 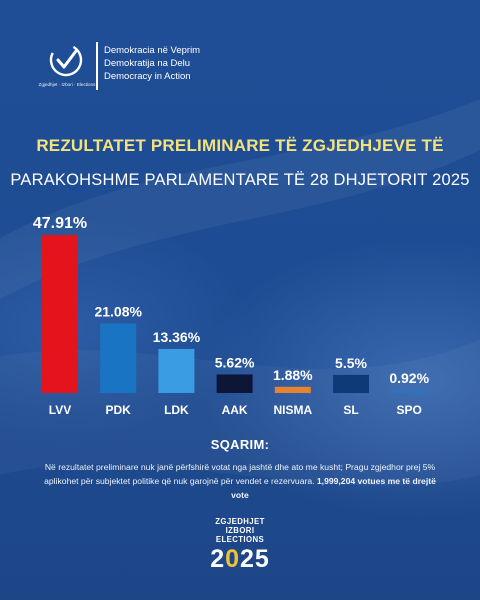 I want to click on slogan-serbian: Demokratija na Delu, so click(x=147, y=63).